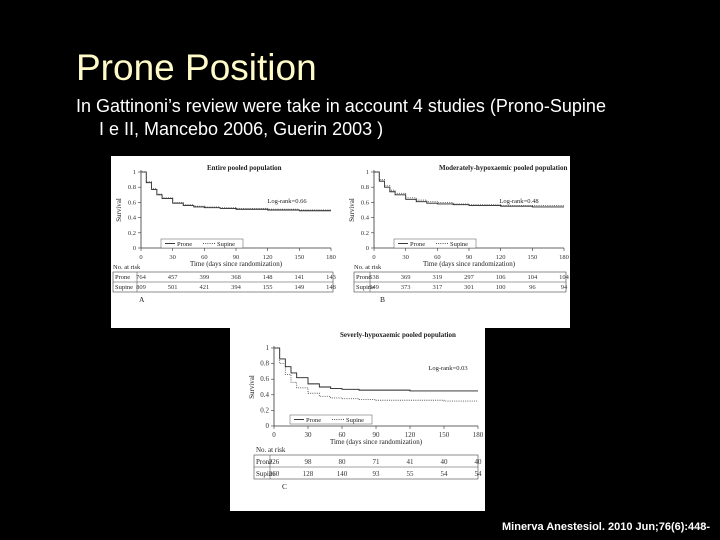 This screenshot has width=720, height=540. Describe the element at coordinates (447, 368) in the screenshot. I see `log-rank-annotation: Log-rank=0.03` at that location.